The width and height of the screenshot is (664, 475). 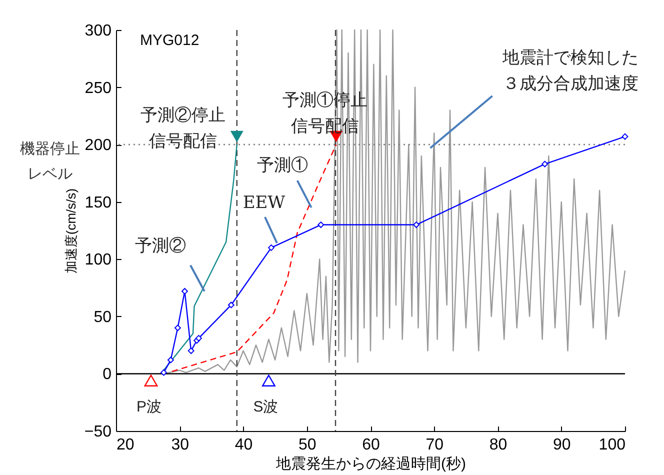 I want to click on x-tick-label: 90, so click(x=561, y=445).